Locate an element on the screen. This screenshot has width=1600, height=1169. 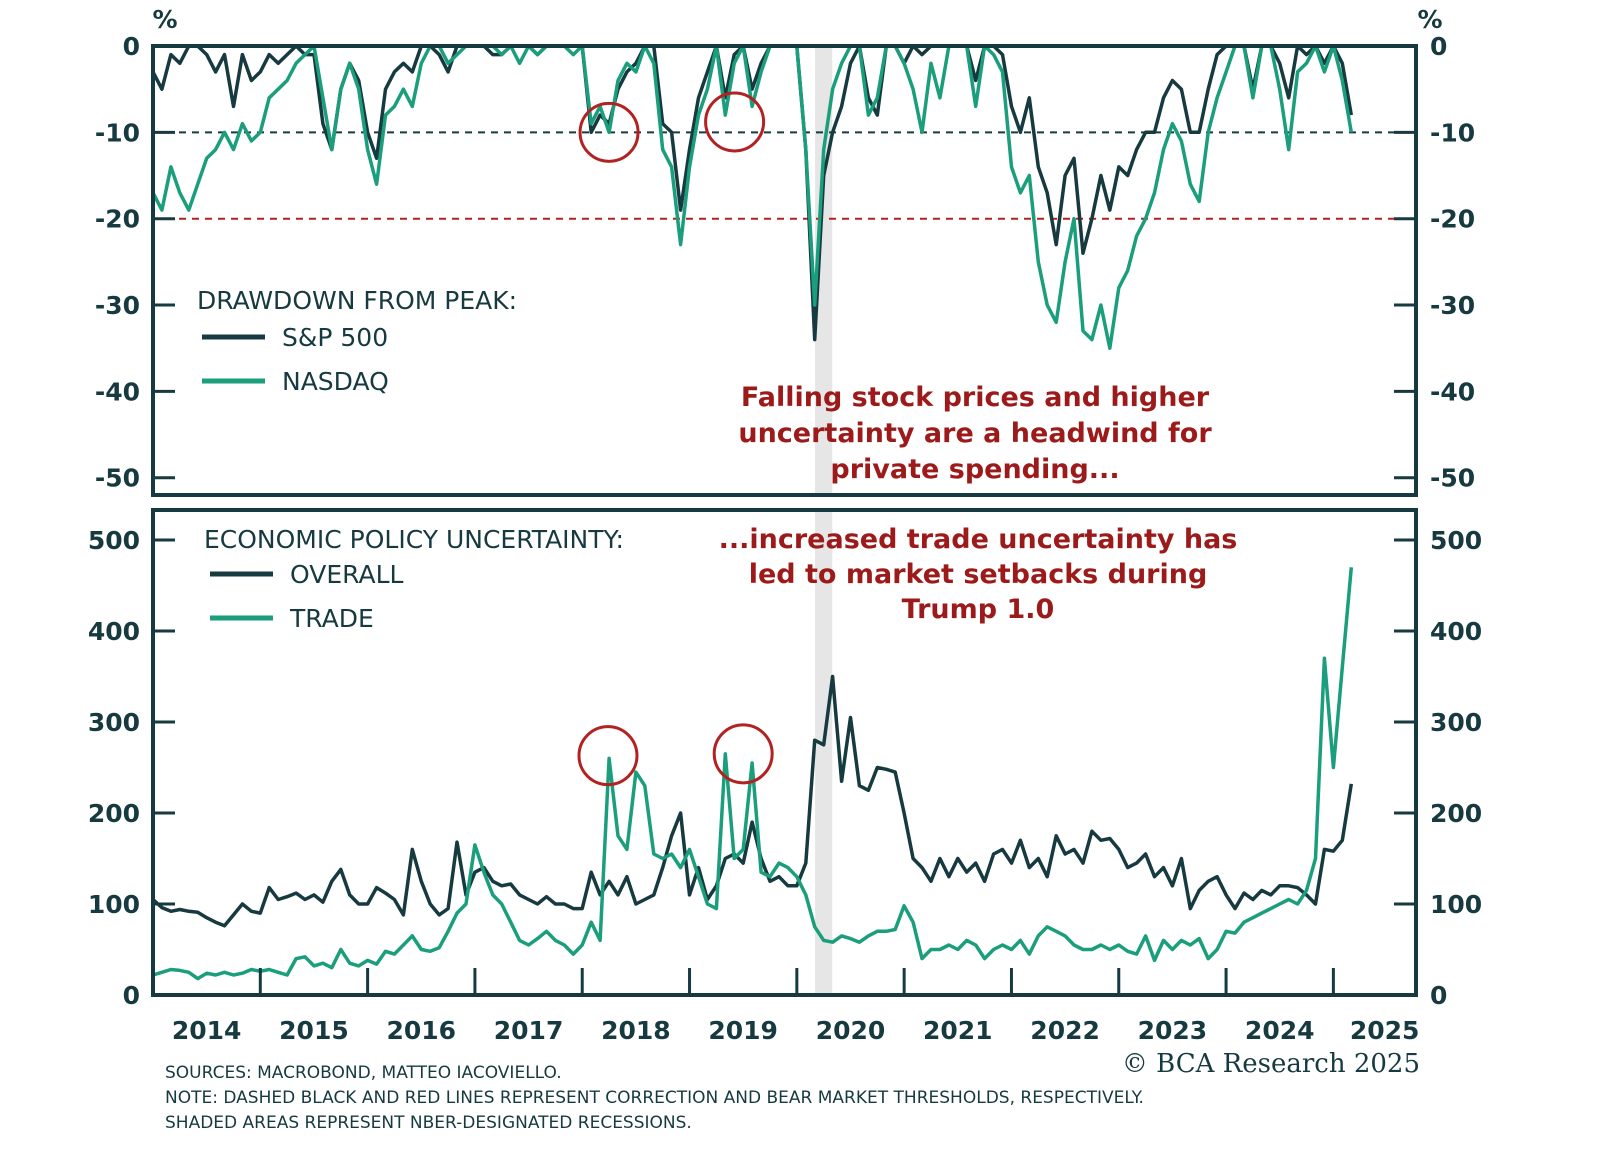
x-tick-label: 2023 is located at coordinates (1173, 1030).